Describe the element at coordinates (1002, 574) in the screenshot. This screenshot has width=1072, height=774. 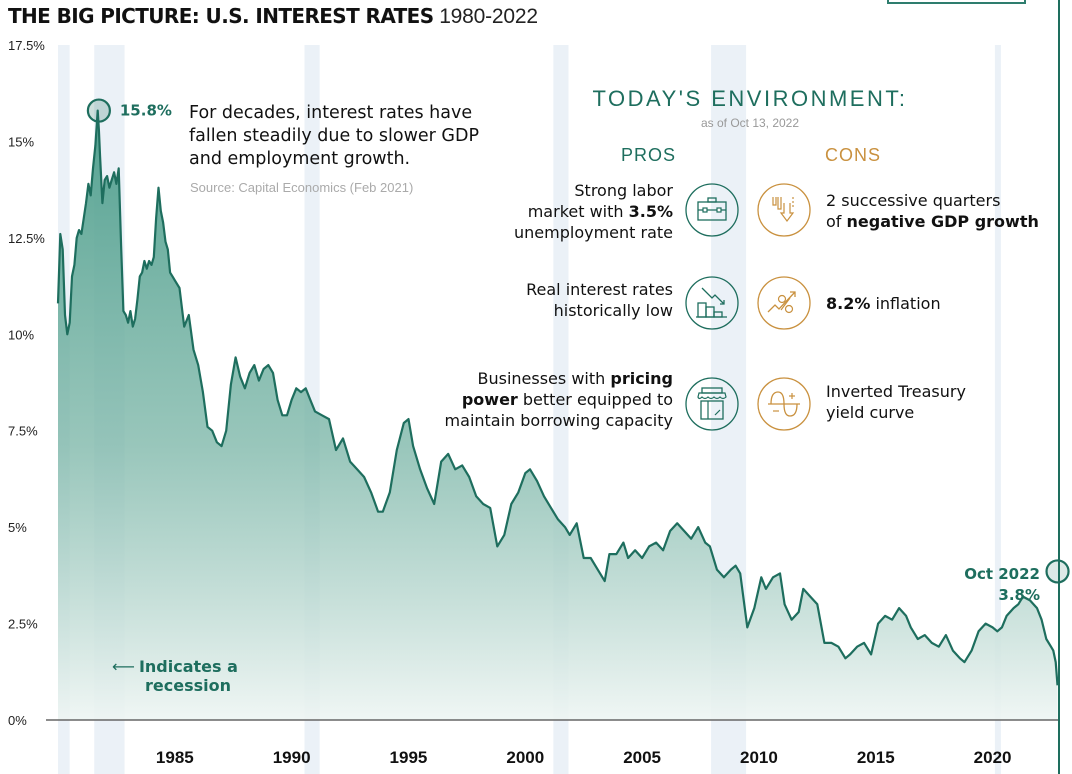
I see `latest-date: Oct 2022` at that location.